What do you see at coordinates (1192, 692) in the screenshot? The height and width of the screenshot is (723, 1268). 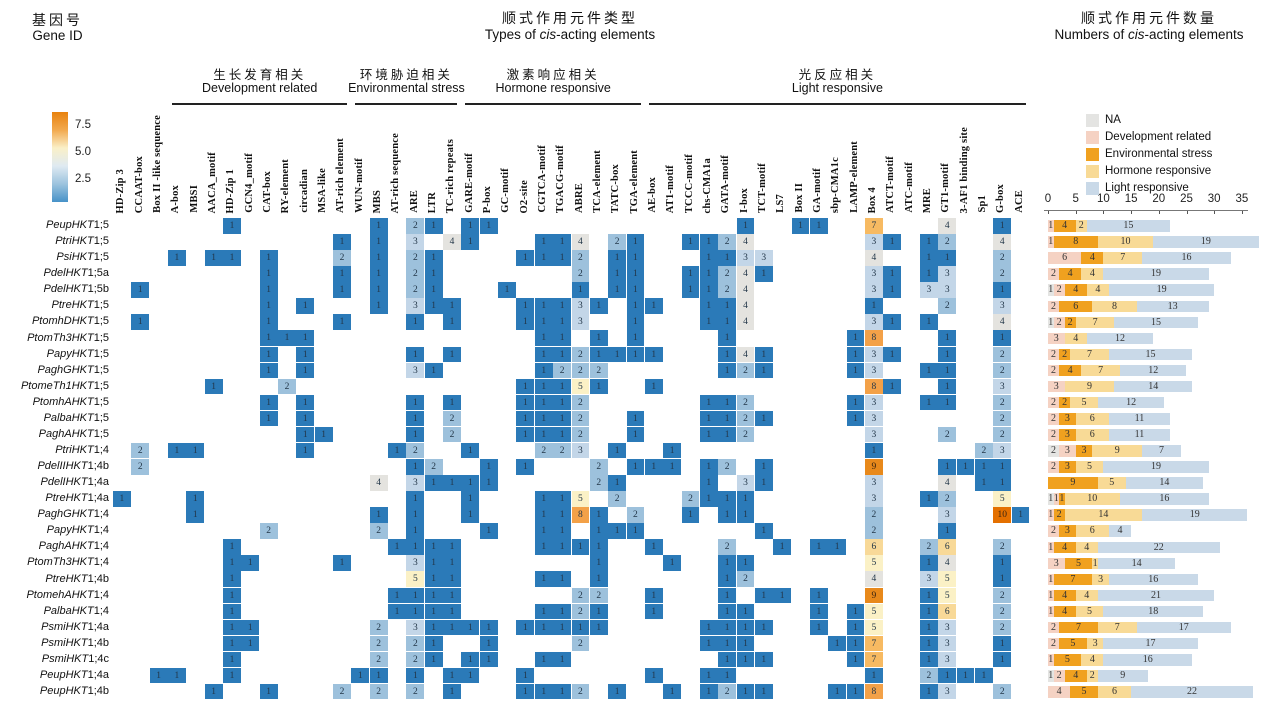 I see `bar-segment: 22` at bounding box center [1192, 692].